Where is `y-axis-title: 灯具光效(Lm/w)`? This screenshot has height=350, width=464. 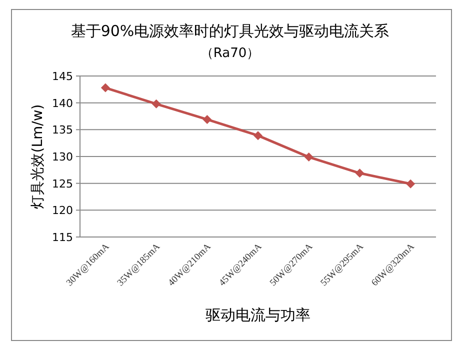
y-axis-title: 灯具光效(Lm/w) is located at coordinates (38, 156).